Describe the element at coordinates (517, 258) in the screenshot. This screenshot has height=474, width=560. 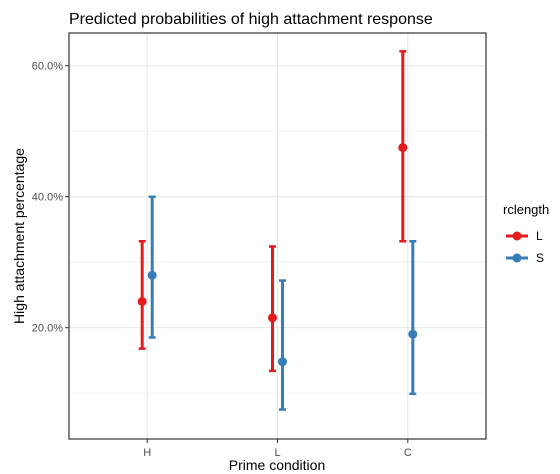
I see `legend-key-point-S` at that location.